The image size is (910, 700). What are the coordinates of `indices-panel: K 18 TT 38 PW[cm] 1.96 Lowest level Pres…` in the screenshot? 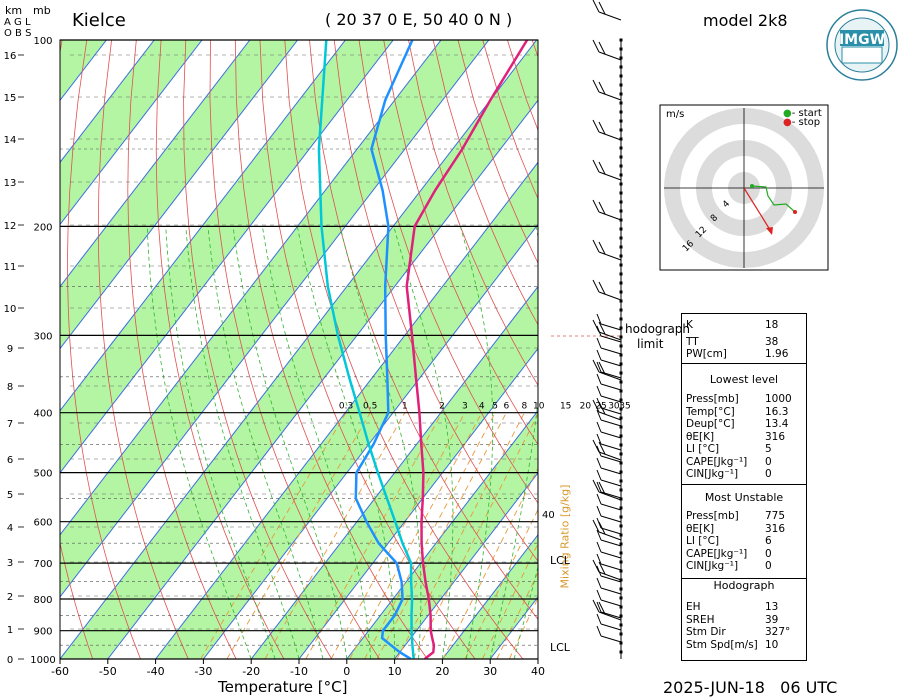 It's located at (744, 487).